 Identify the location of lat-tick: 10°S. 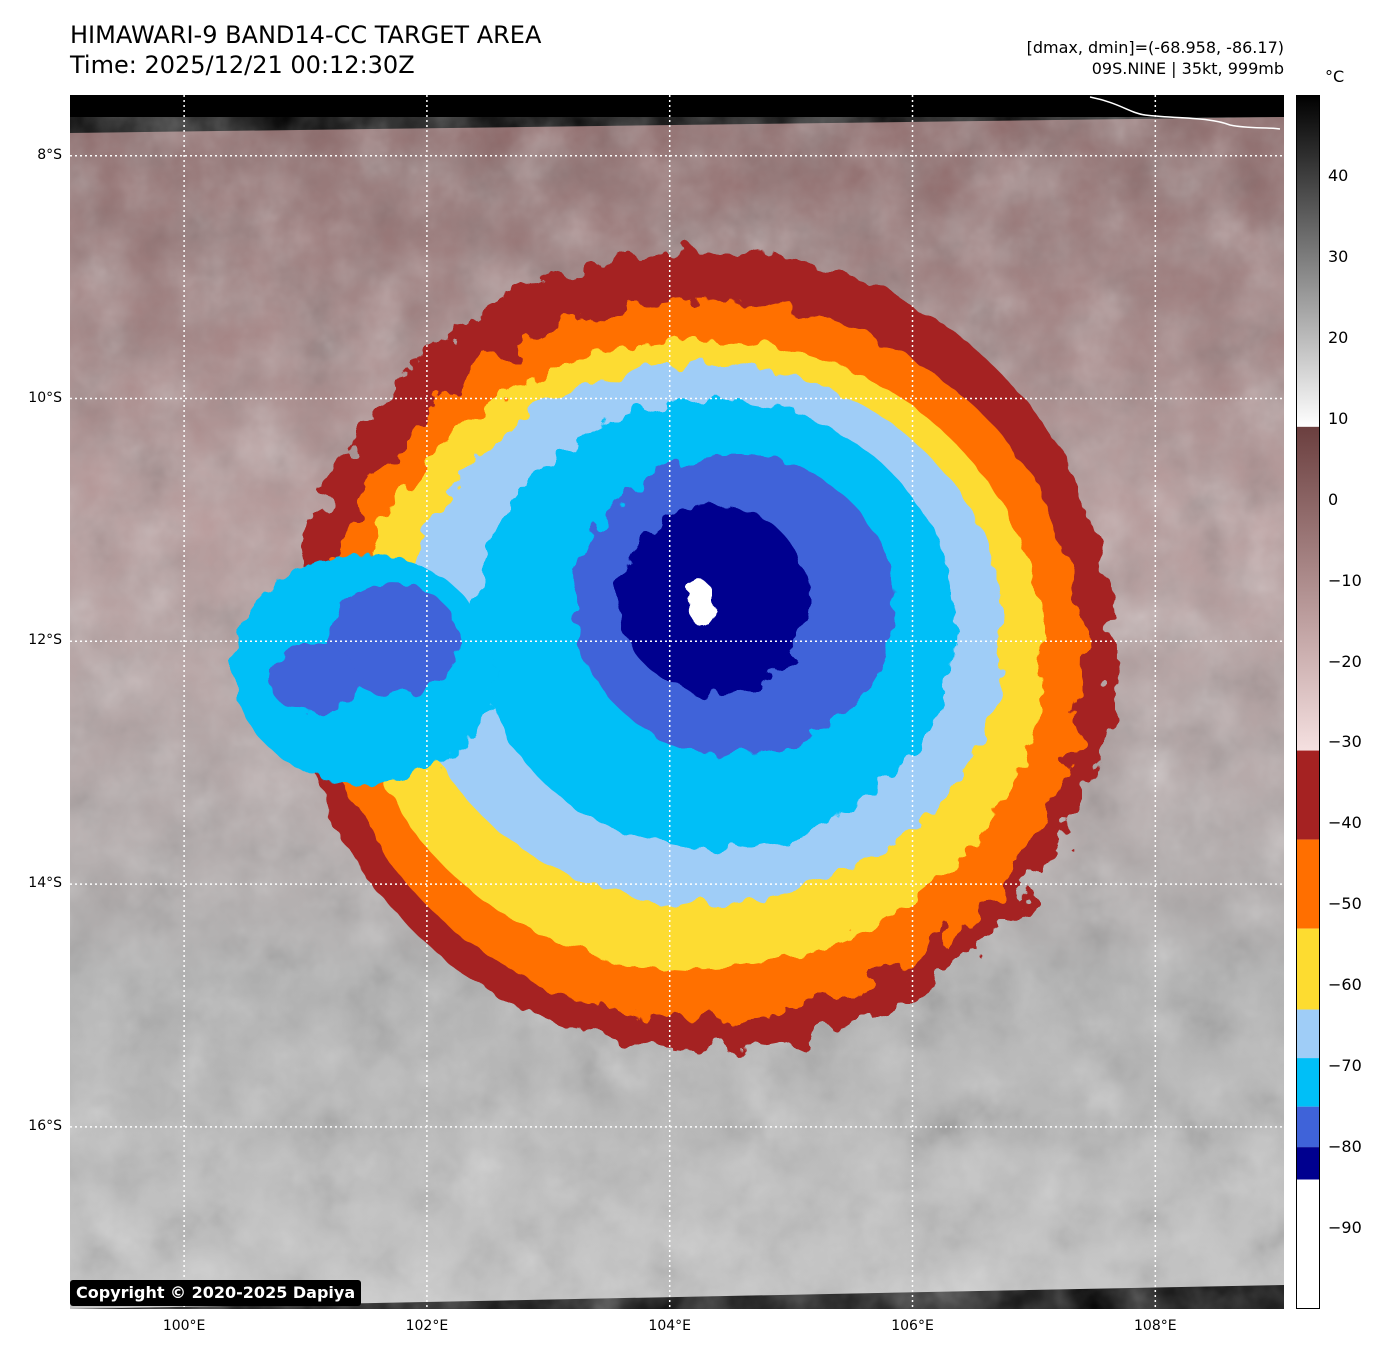
(45, 397).